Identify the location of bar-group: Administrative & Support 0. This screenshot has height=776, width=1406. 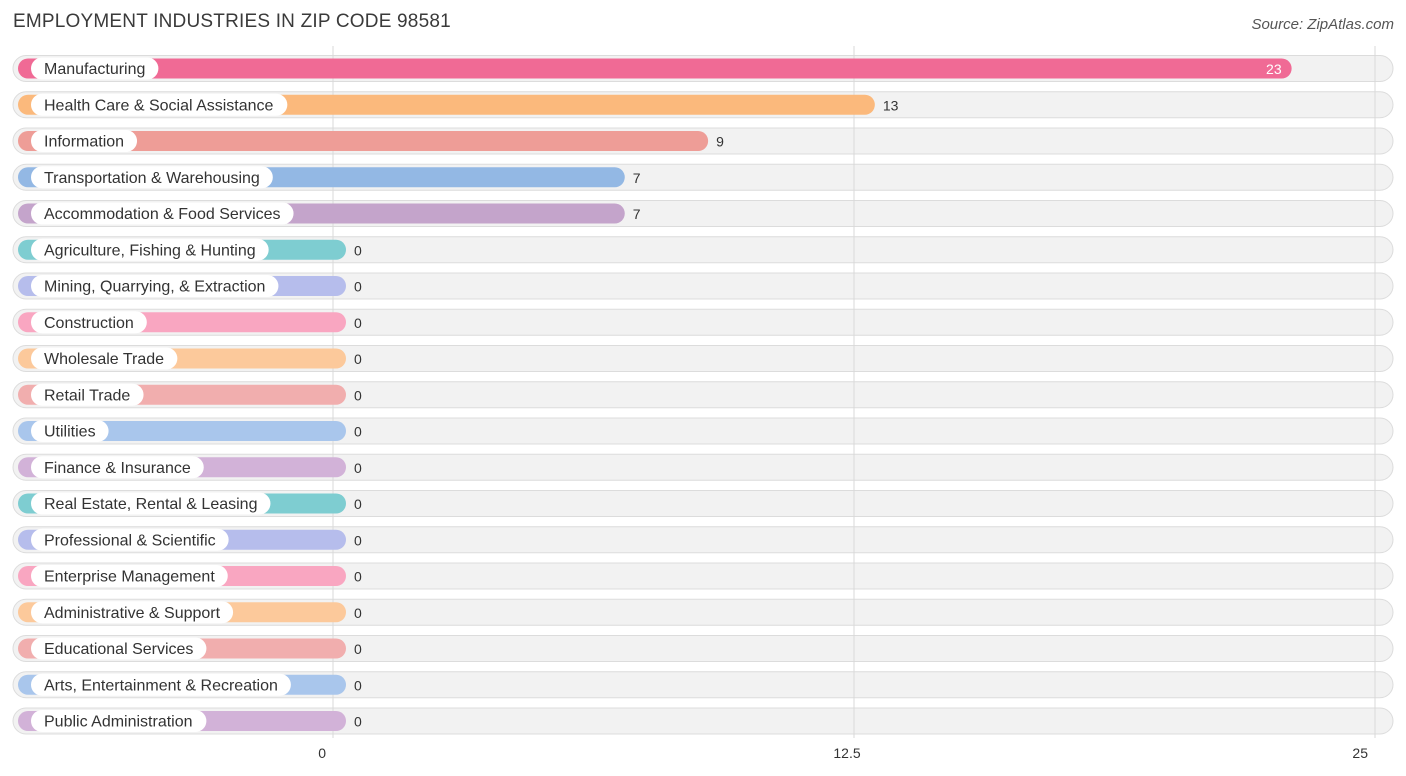
(190, 612).